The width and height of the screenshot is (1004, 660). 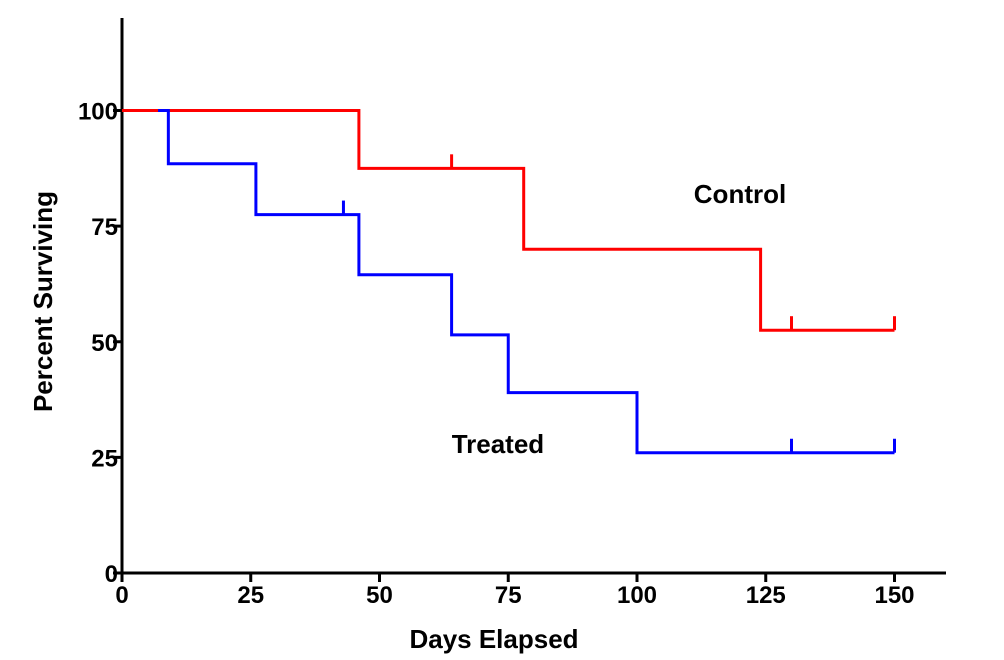 I want to click on y-tick-label: 75, so click(x=104, y=227).